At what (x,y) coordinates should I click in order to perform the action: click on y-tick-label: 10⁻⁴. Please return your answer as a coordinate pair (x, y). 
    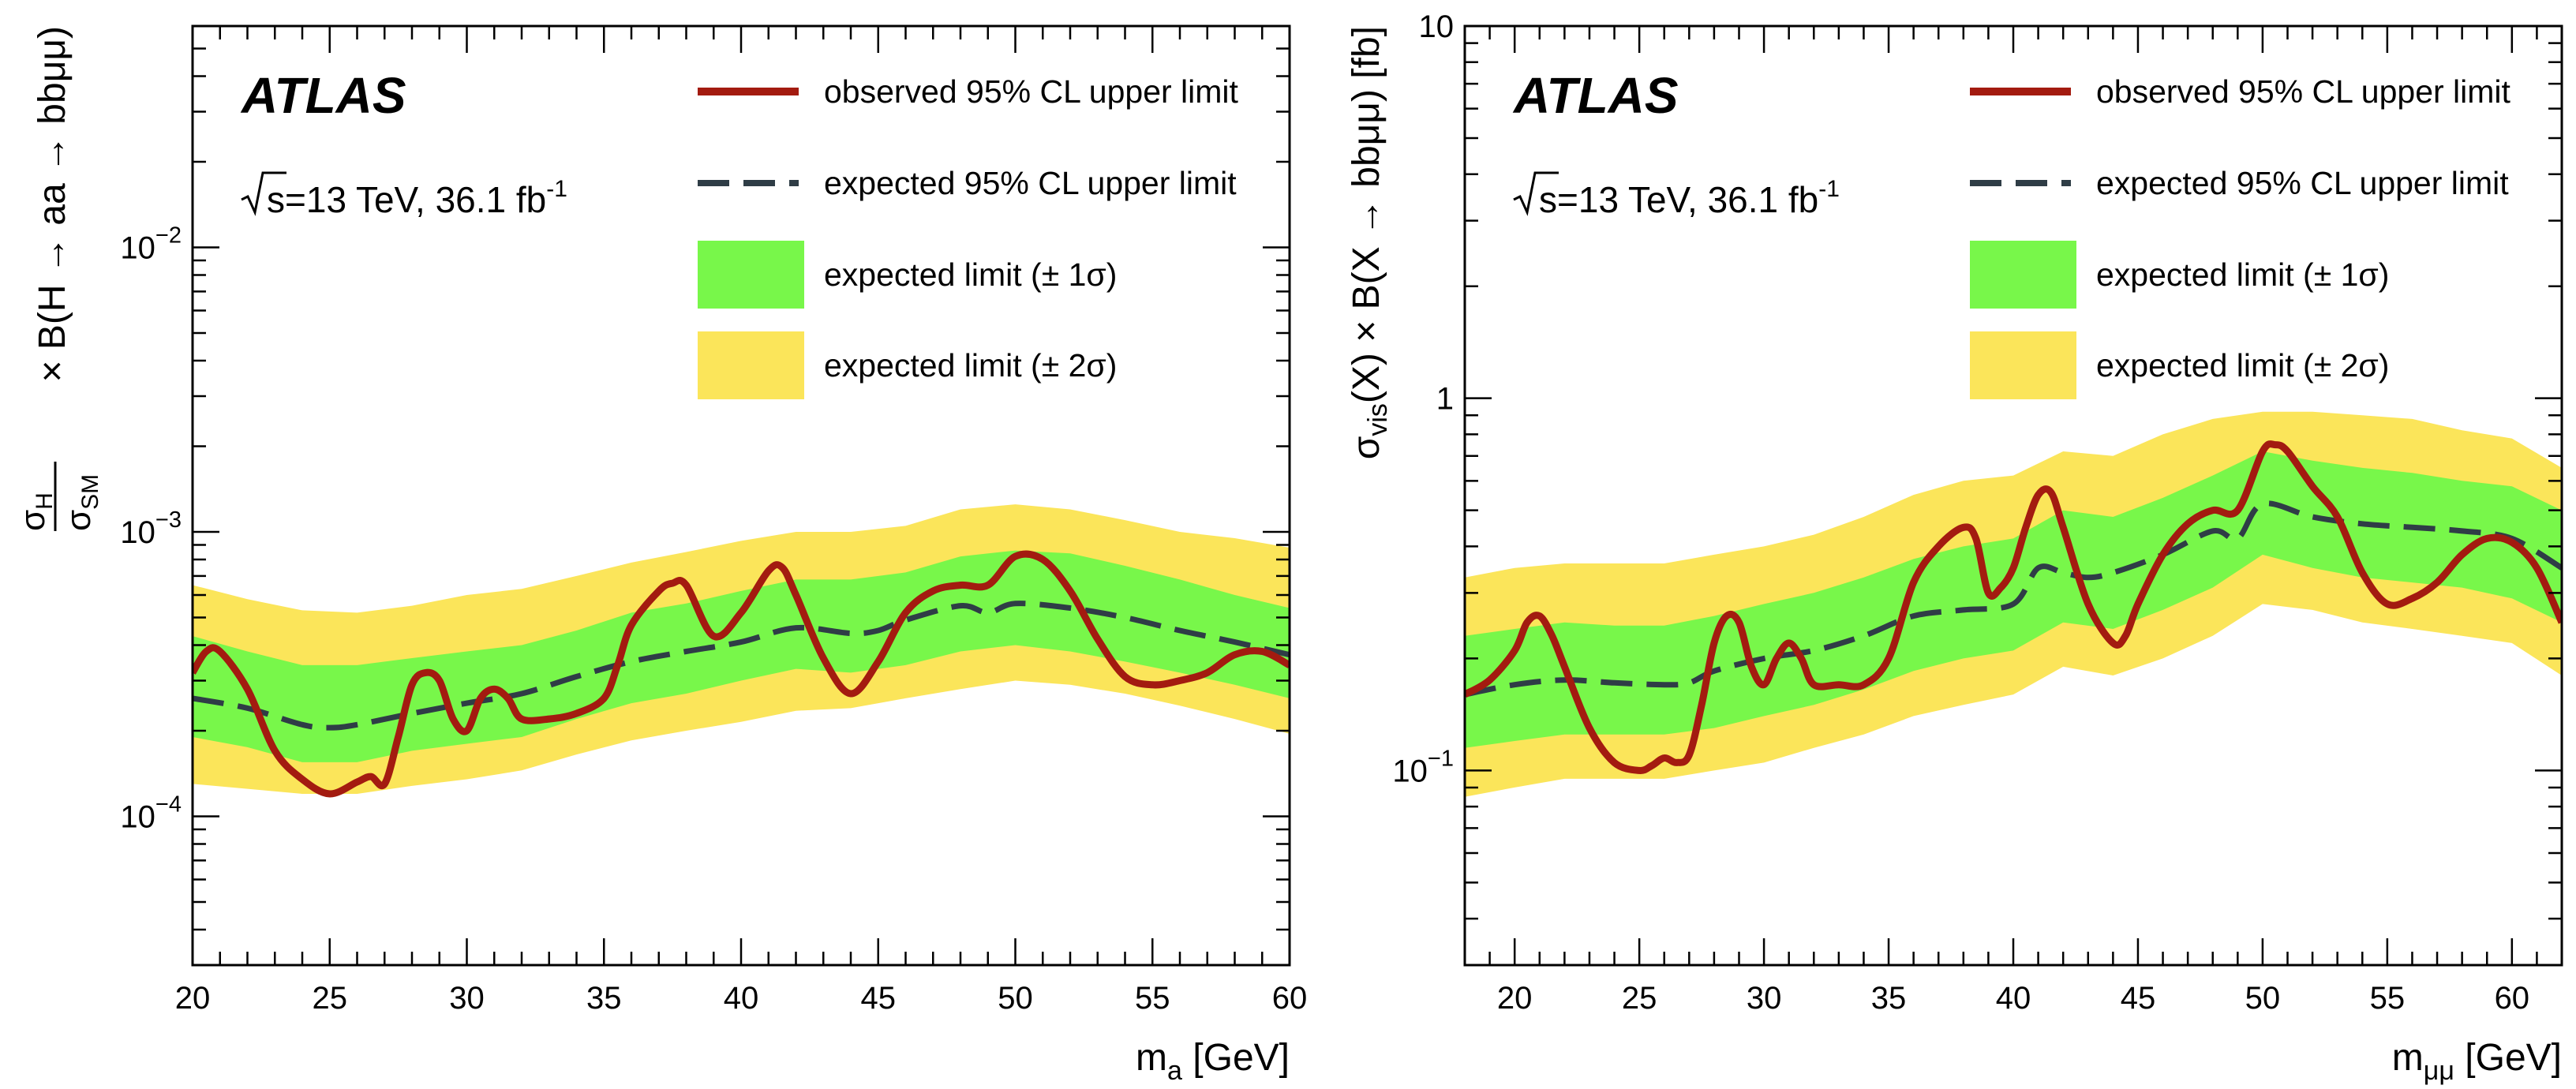
    Looking at the image, I should click on (151, 813).